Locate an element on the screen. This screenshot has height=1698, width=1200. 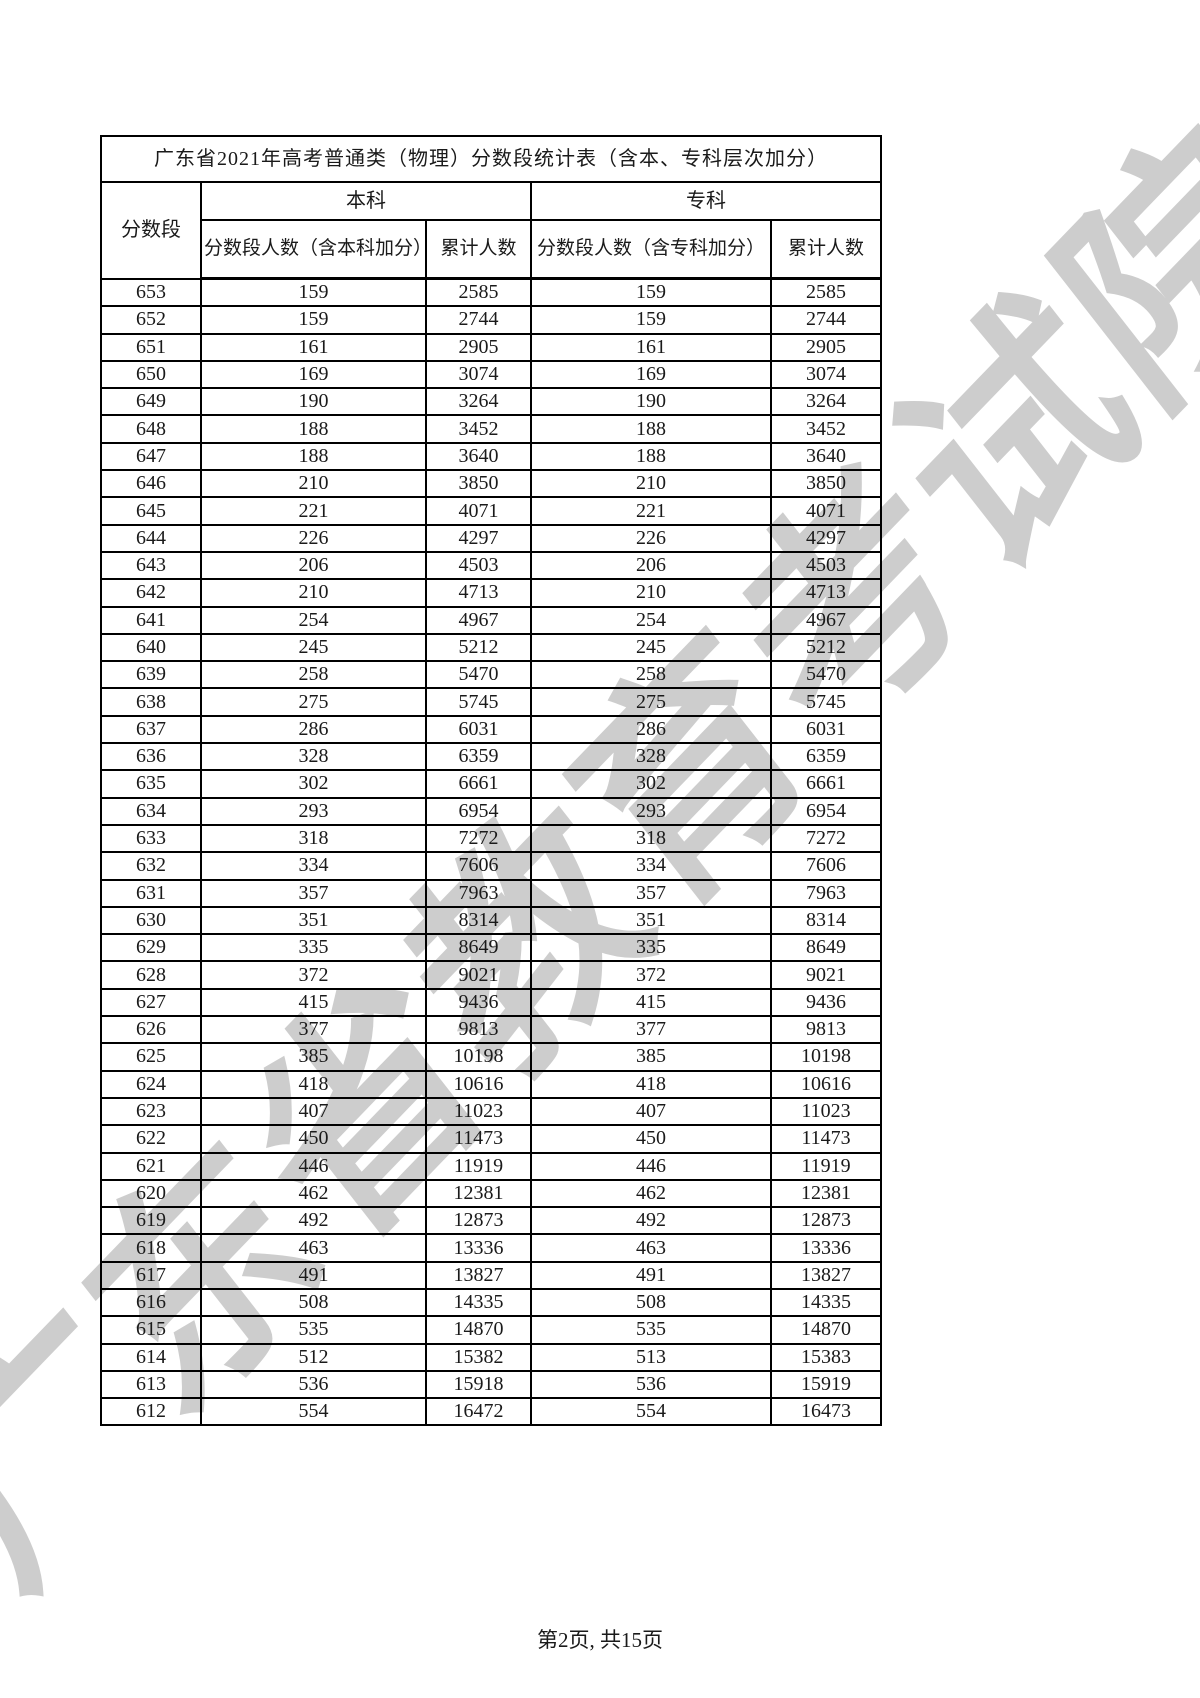
cell-benke-count: 328 is located at coordinates (313, 757).